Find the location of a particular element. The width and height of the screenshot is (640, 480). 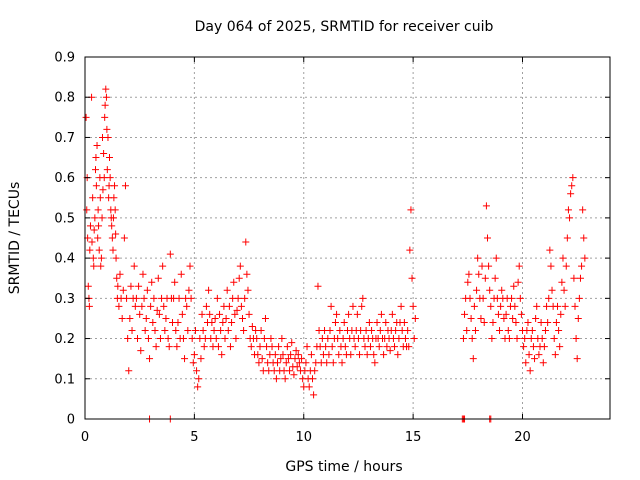

x-tick-label: 5 is located at coordinates (194, 437).